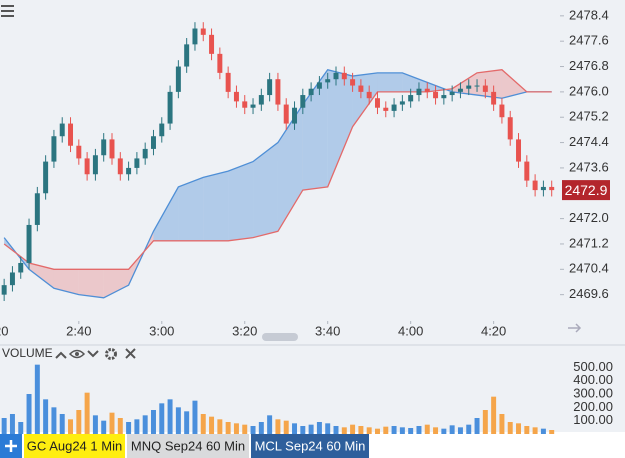 Image resolution: width=625 pixels, height=458 pixels. Describe the element at coordinates (593, 392) in the screenshot. I see `volume-tick-label: 300.00` at that location.